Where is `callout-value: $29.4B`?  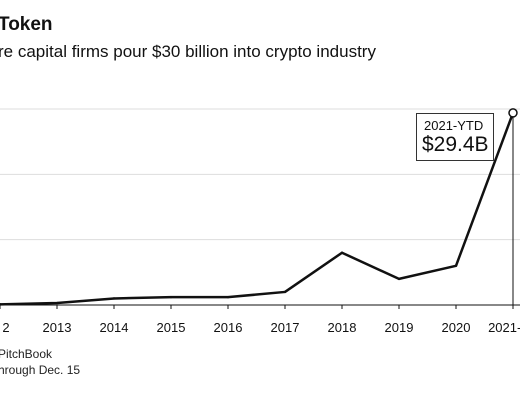
callout-value: $29.4B is located at coordinates (455, 144).